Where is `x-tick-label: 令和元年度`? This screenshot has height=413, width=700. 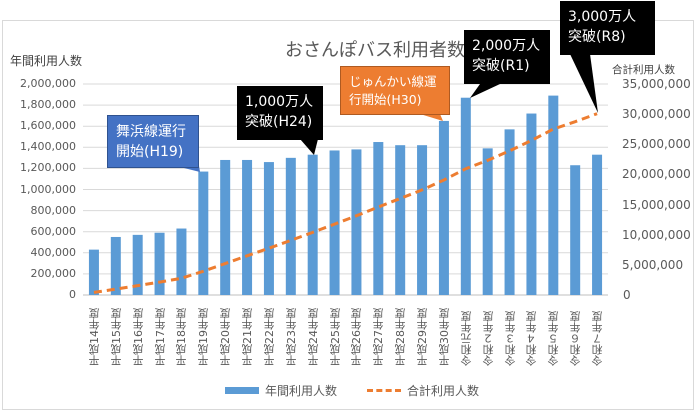
x-tick-label: 令和元年度 is located at coordinates (466, 338).